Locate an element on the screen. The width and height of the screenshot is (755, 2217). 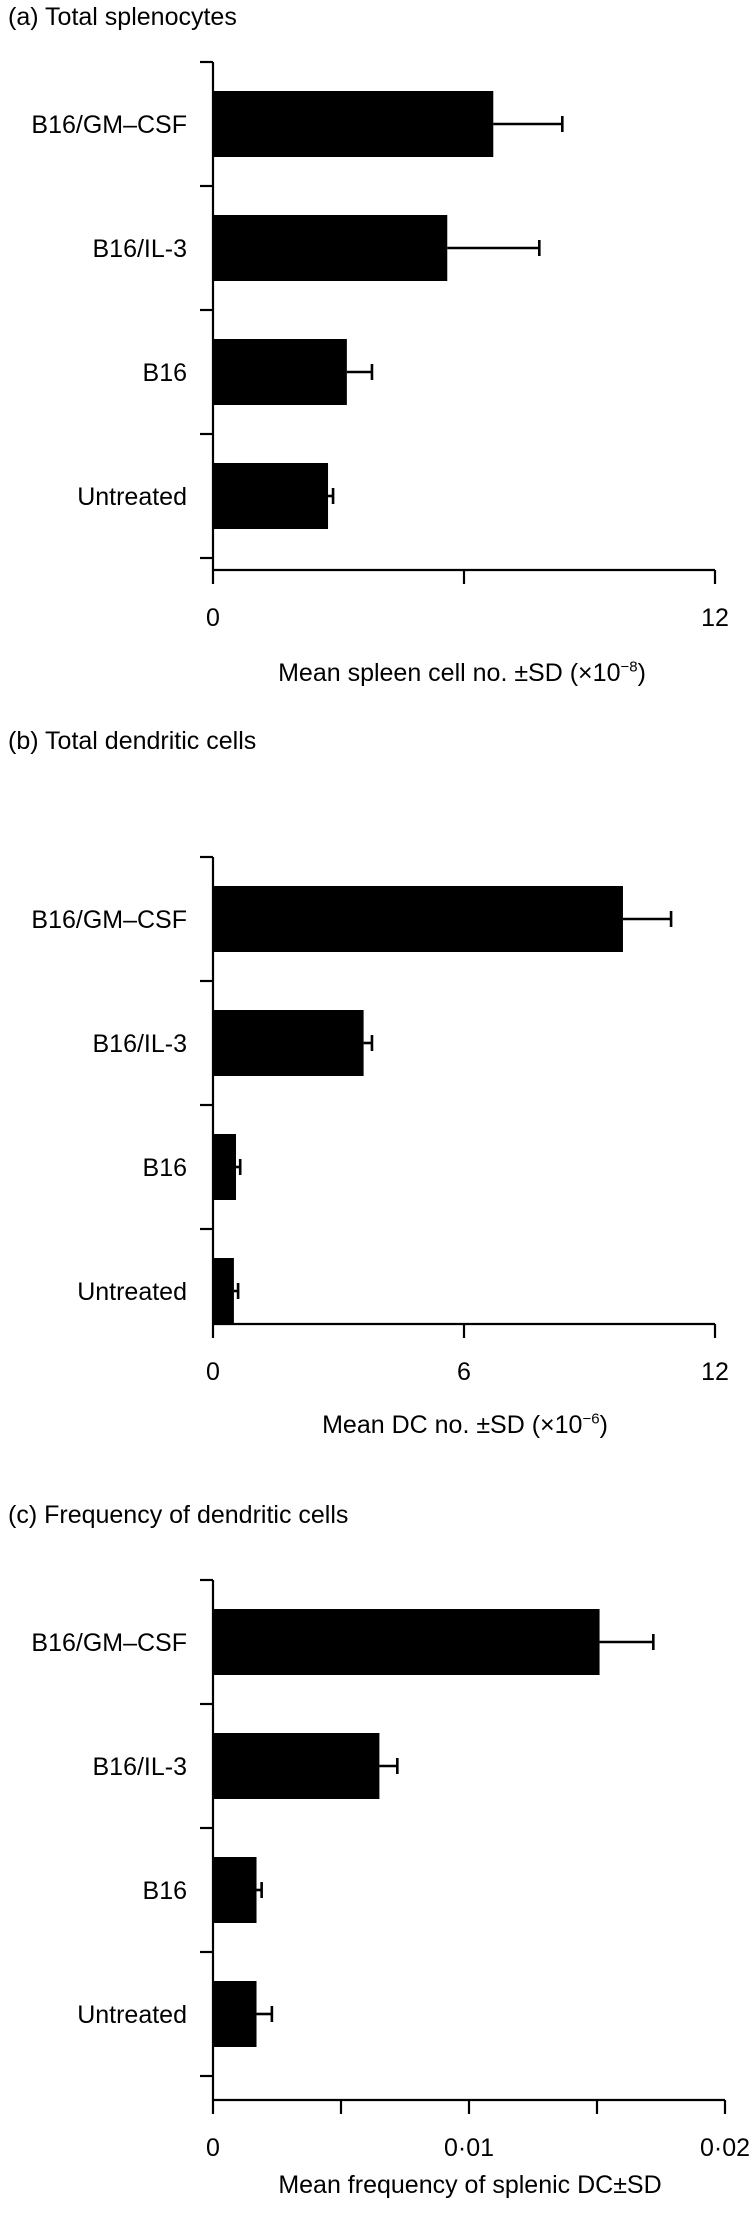
x-axis-label: Mean frequency of splenic DC±SD is located at coordinates (469, 2185).